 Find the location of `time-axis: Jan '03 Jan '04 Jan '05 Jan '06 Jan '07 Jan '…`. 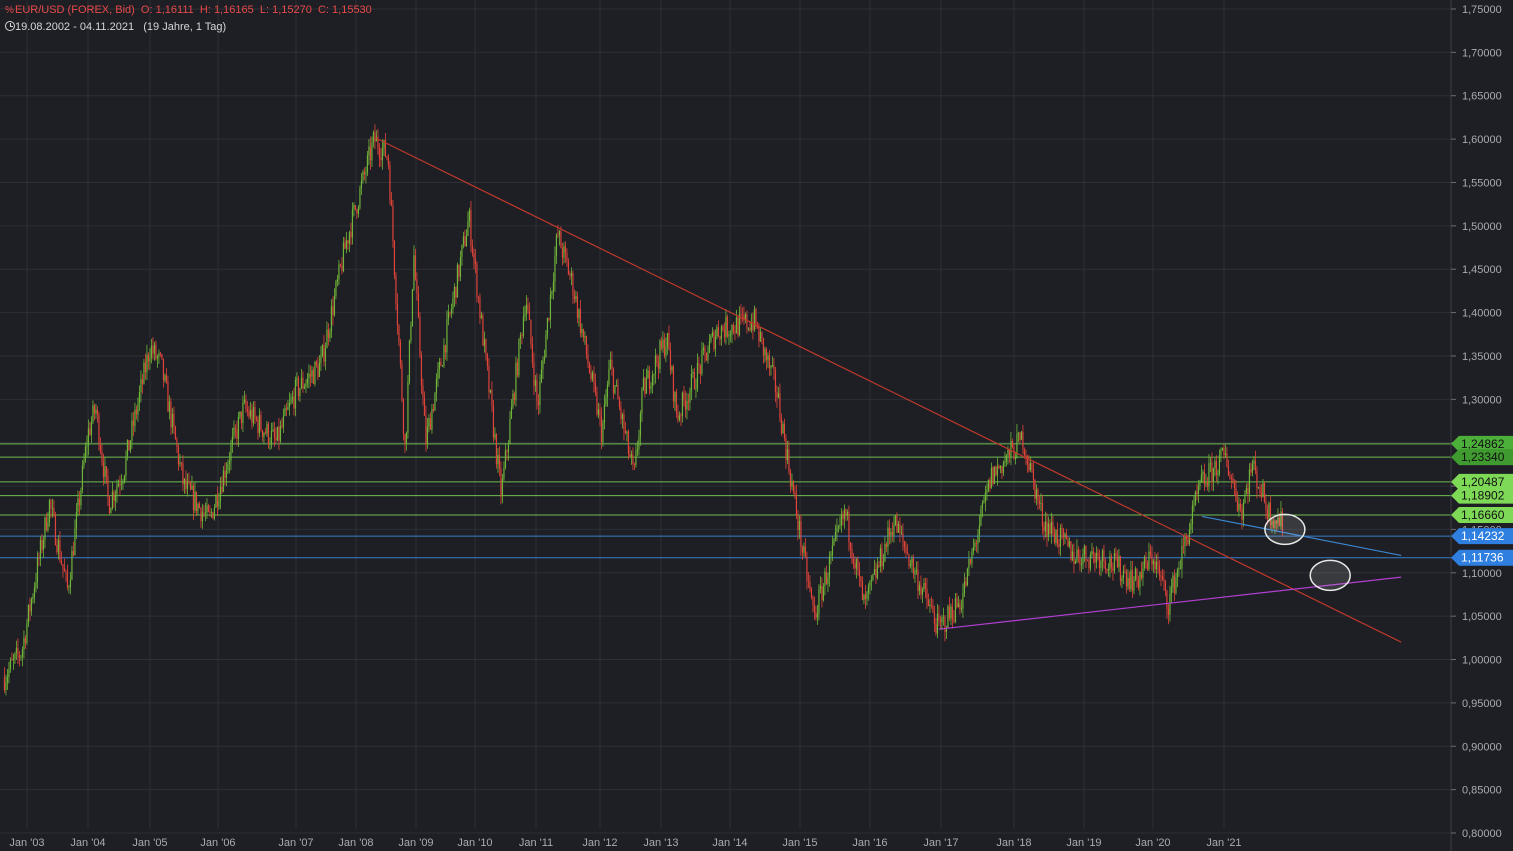

time-axis: Jan '03 Jan '04 Jan '05 Jan '06 Jan '07 Jan '… is located at coordinates (625, 843).